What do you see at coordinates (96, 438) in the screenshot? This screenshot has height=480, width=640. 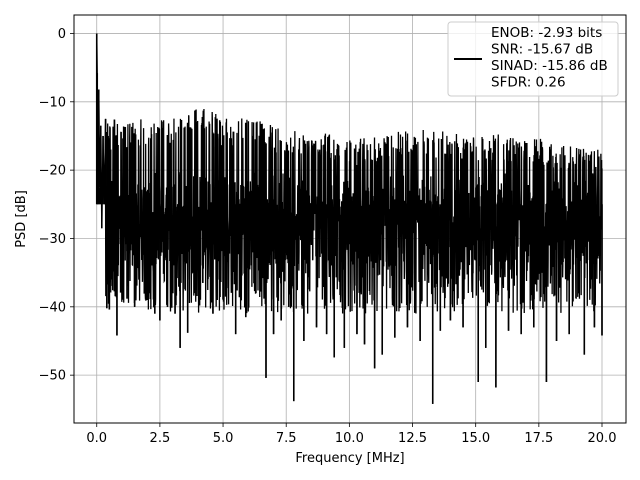 I see `x-tick-label: 0.0` at bounding box center [96, 438].